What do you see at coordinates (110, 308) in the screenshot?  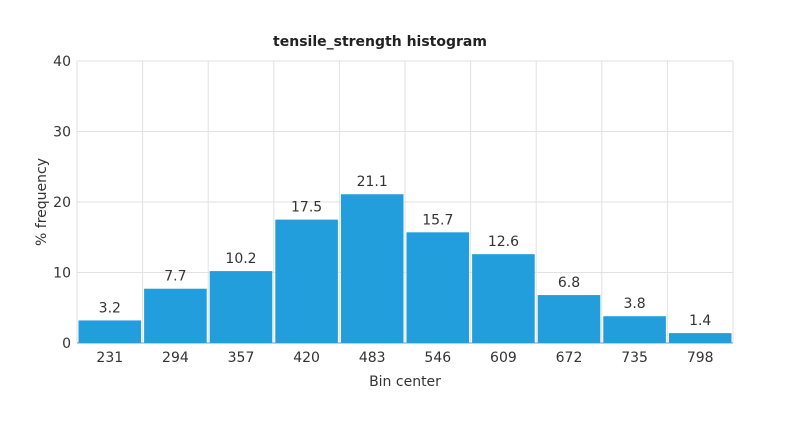 I see `bar-value-label-231: 3.2` at bounding box center [110, 308].